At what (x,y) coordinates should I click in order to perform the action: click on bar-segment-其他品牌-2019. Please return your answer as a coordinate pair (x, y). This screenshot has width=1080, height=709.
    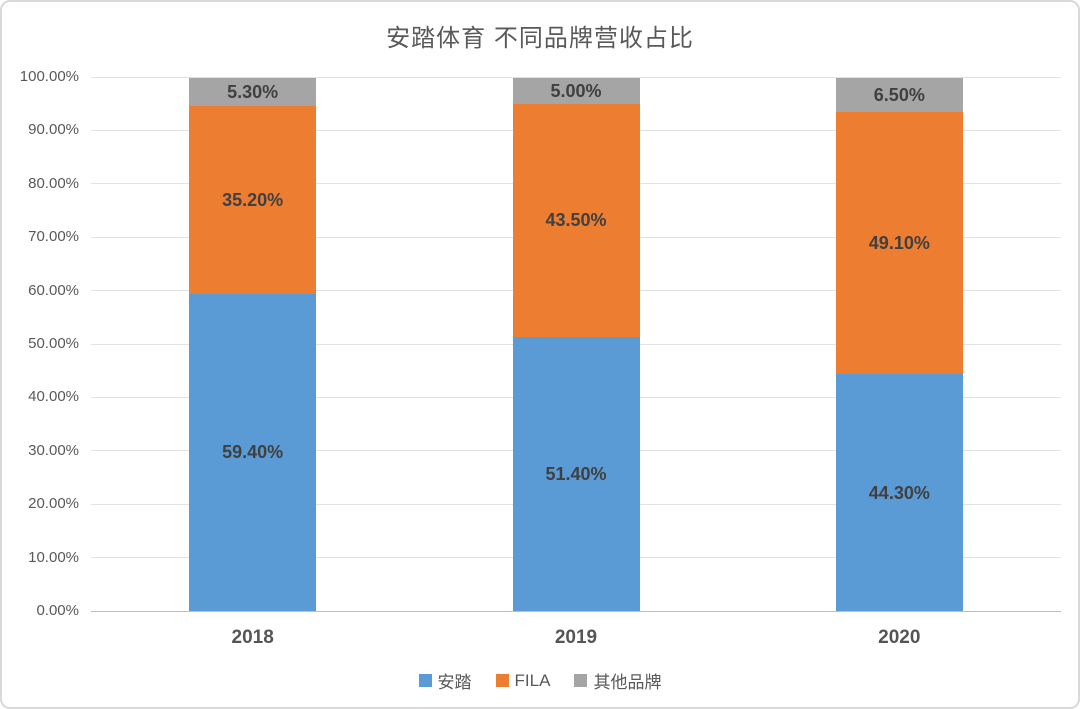
    Looking at the image, I should click on (576, 91).